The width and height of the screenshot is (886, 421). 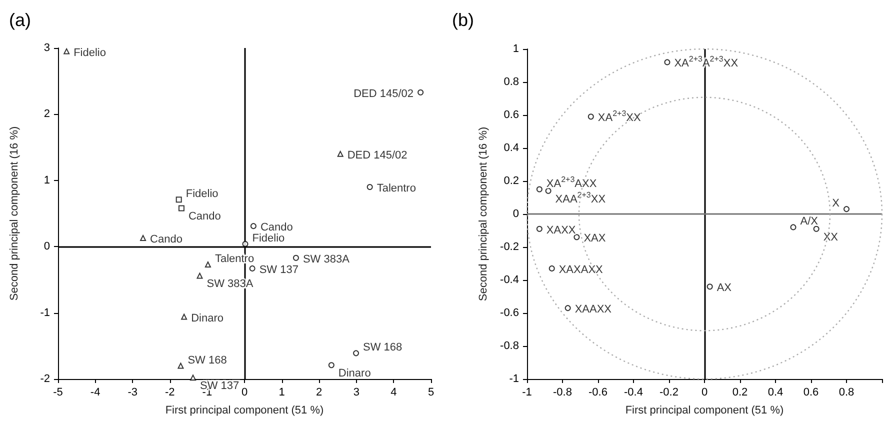 I want to click on x-tick-label: 2, so click(x=319, y=392).